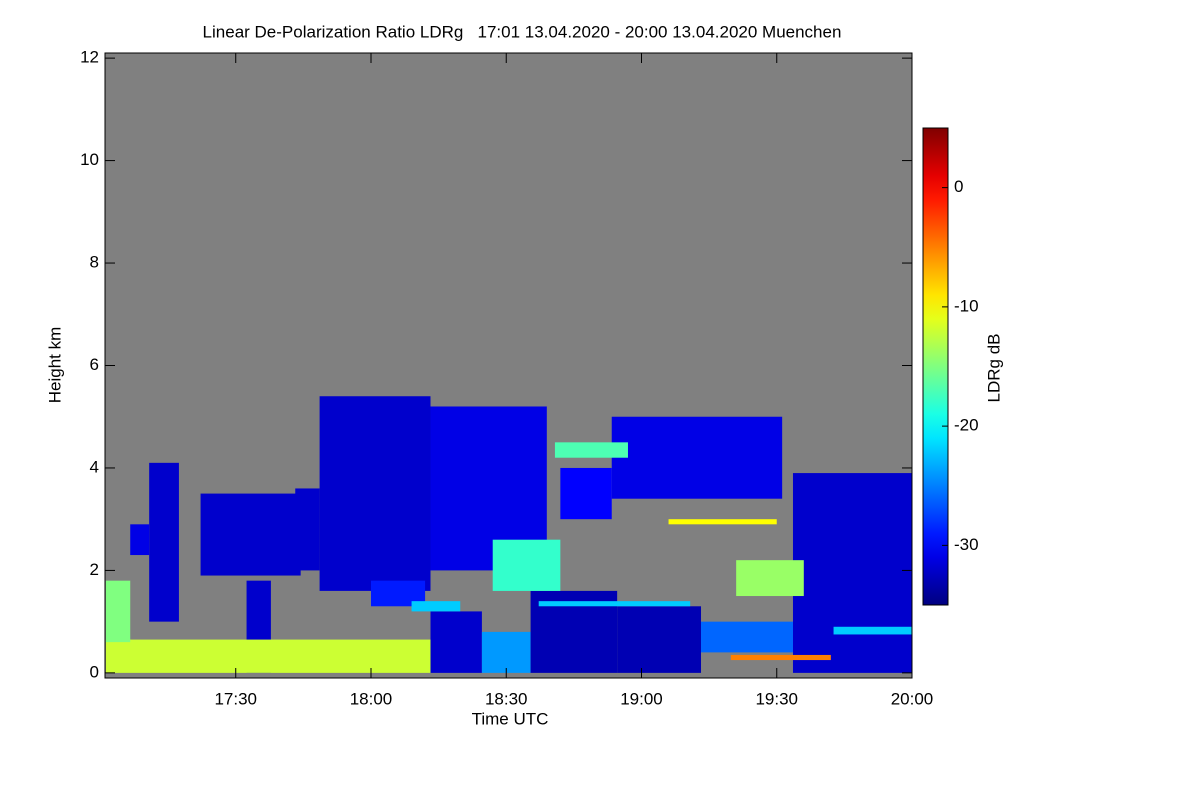 The image size is (1200, 800). Describe the element at coordinates (776, 698) in the screenshot. I see `x-tick-label: 19:30` at that location.